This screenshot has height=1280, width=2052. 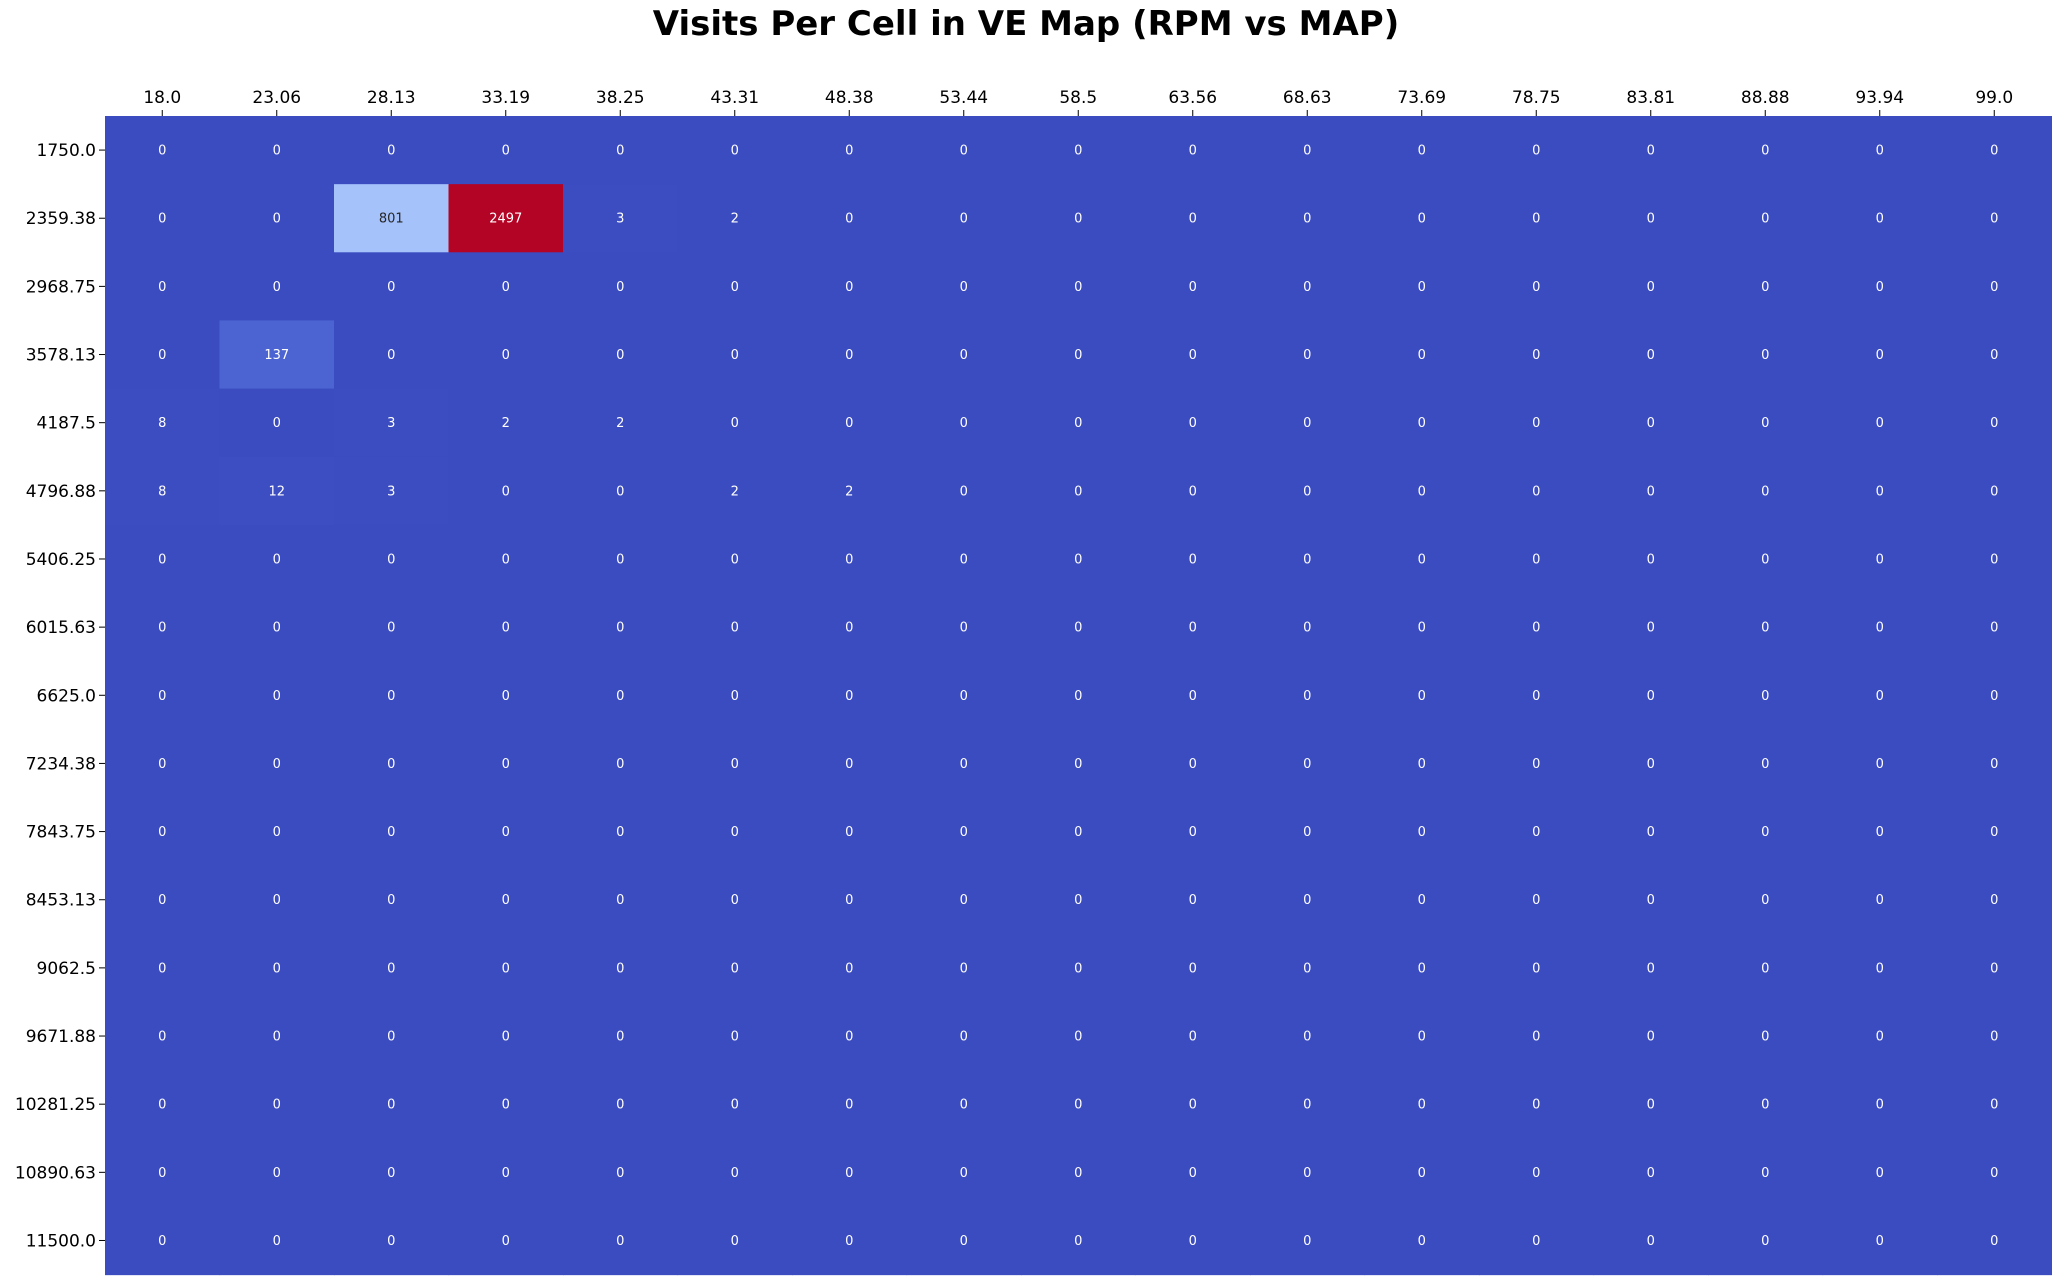 I want to click on cell-value-label: 8, so click(x=162, y=423).